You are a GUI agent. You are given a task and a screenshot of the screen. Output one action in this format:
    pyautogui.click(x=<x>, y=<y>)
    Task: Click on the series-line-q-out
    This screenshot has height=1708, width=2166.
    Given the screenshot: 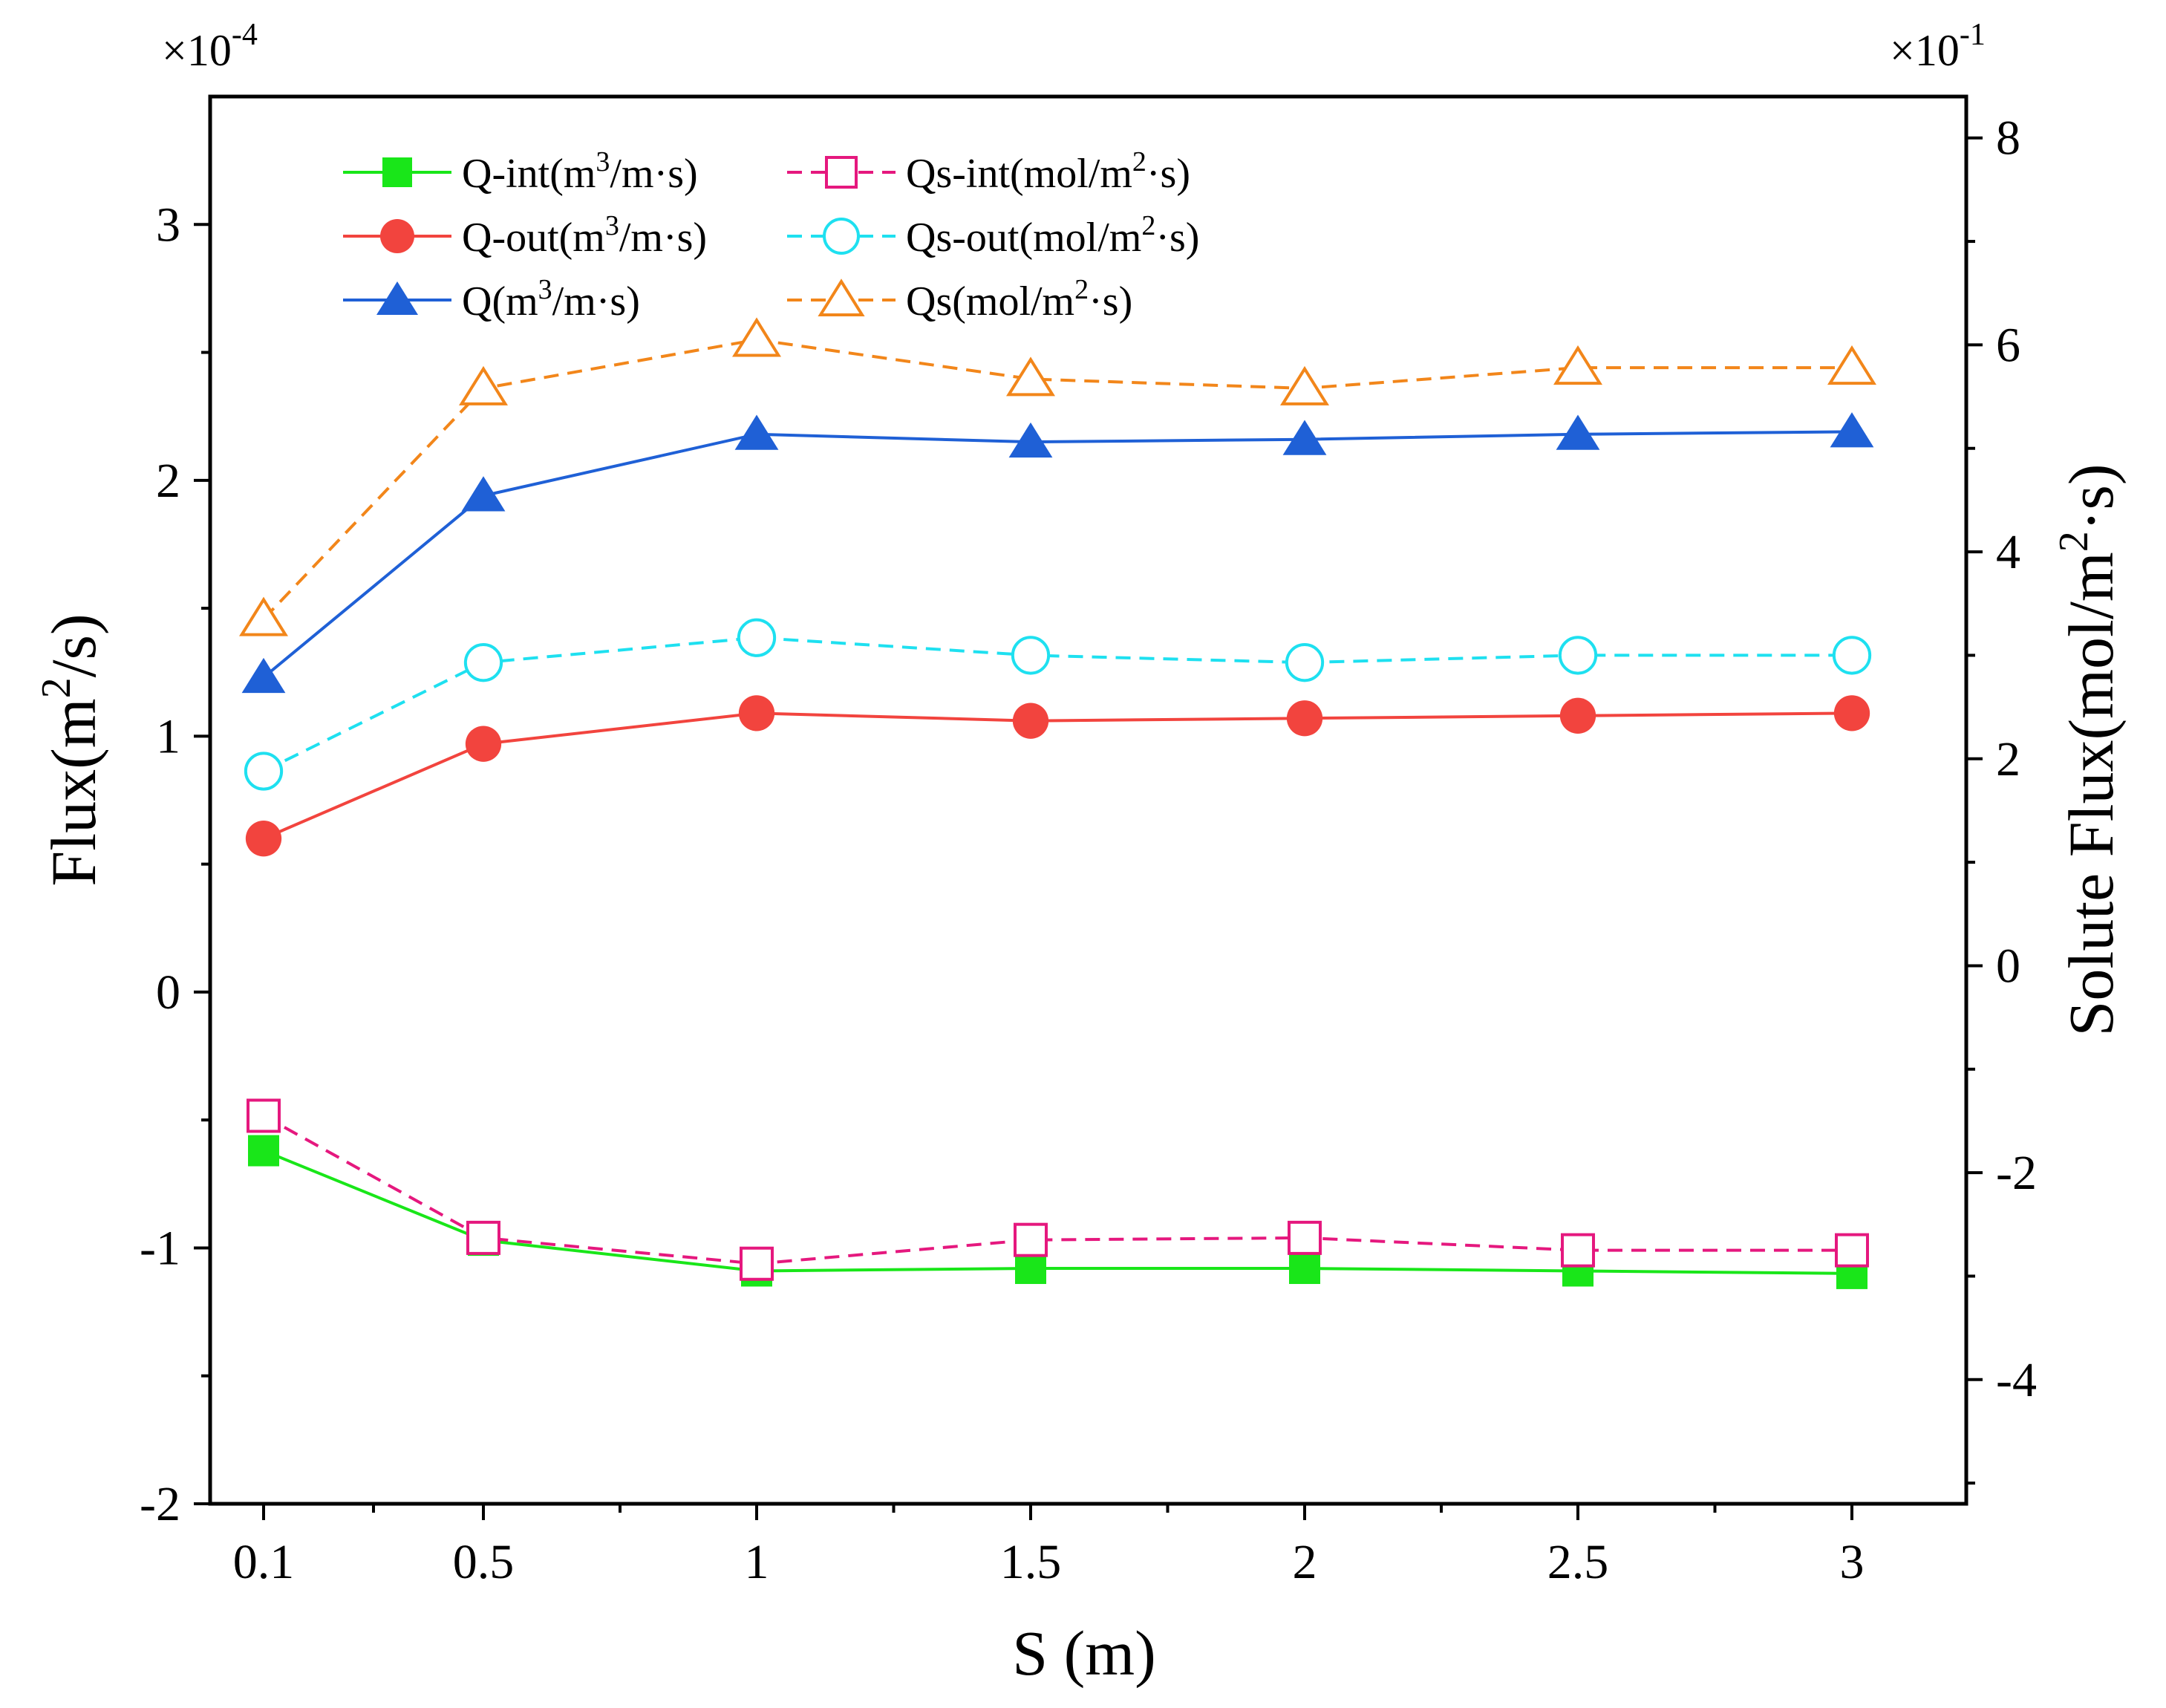 What is the action you would take?
    pyautogui.click(x=1058, y=776)
    